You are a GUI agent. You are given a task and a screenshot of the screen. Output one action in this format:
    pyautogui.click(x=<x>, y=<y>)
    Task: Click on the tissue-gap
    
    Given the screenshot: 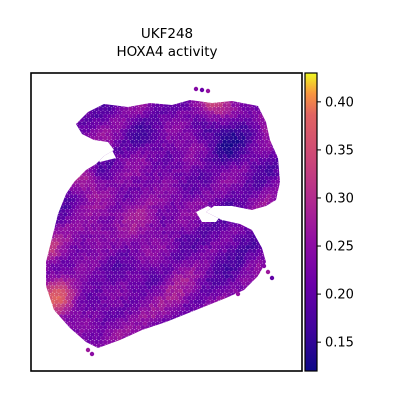 What is the action you would take?
    pyautogui.click(x=209, y=214)
    